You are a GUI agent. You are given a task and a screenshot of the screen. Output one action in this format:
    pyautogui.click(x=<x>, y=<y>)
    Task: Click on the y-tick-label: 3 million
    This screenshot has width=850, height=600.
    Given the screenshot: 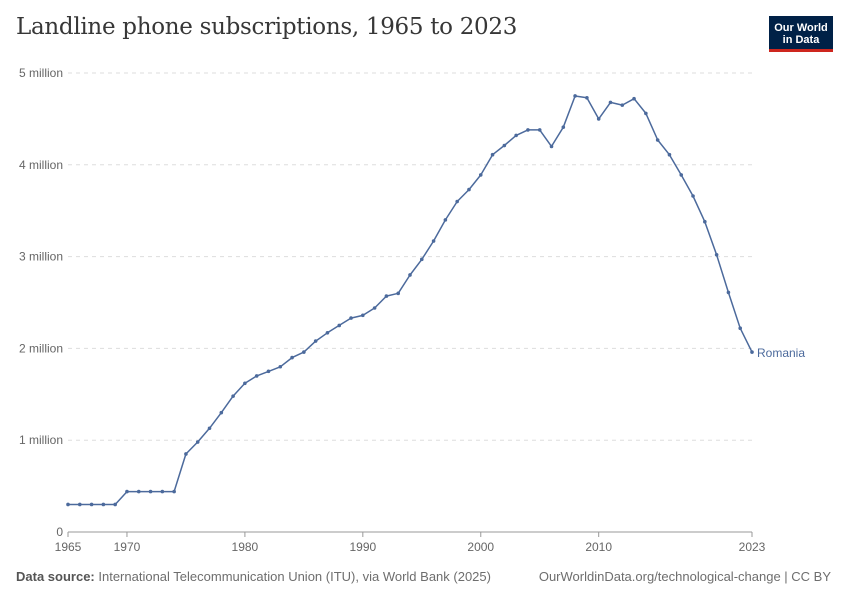 What is the action you would take?
    pyautogui.click(x=41, y=257)
    